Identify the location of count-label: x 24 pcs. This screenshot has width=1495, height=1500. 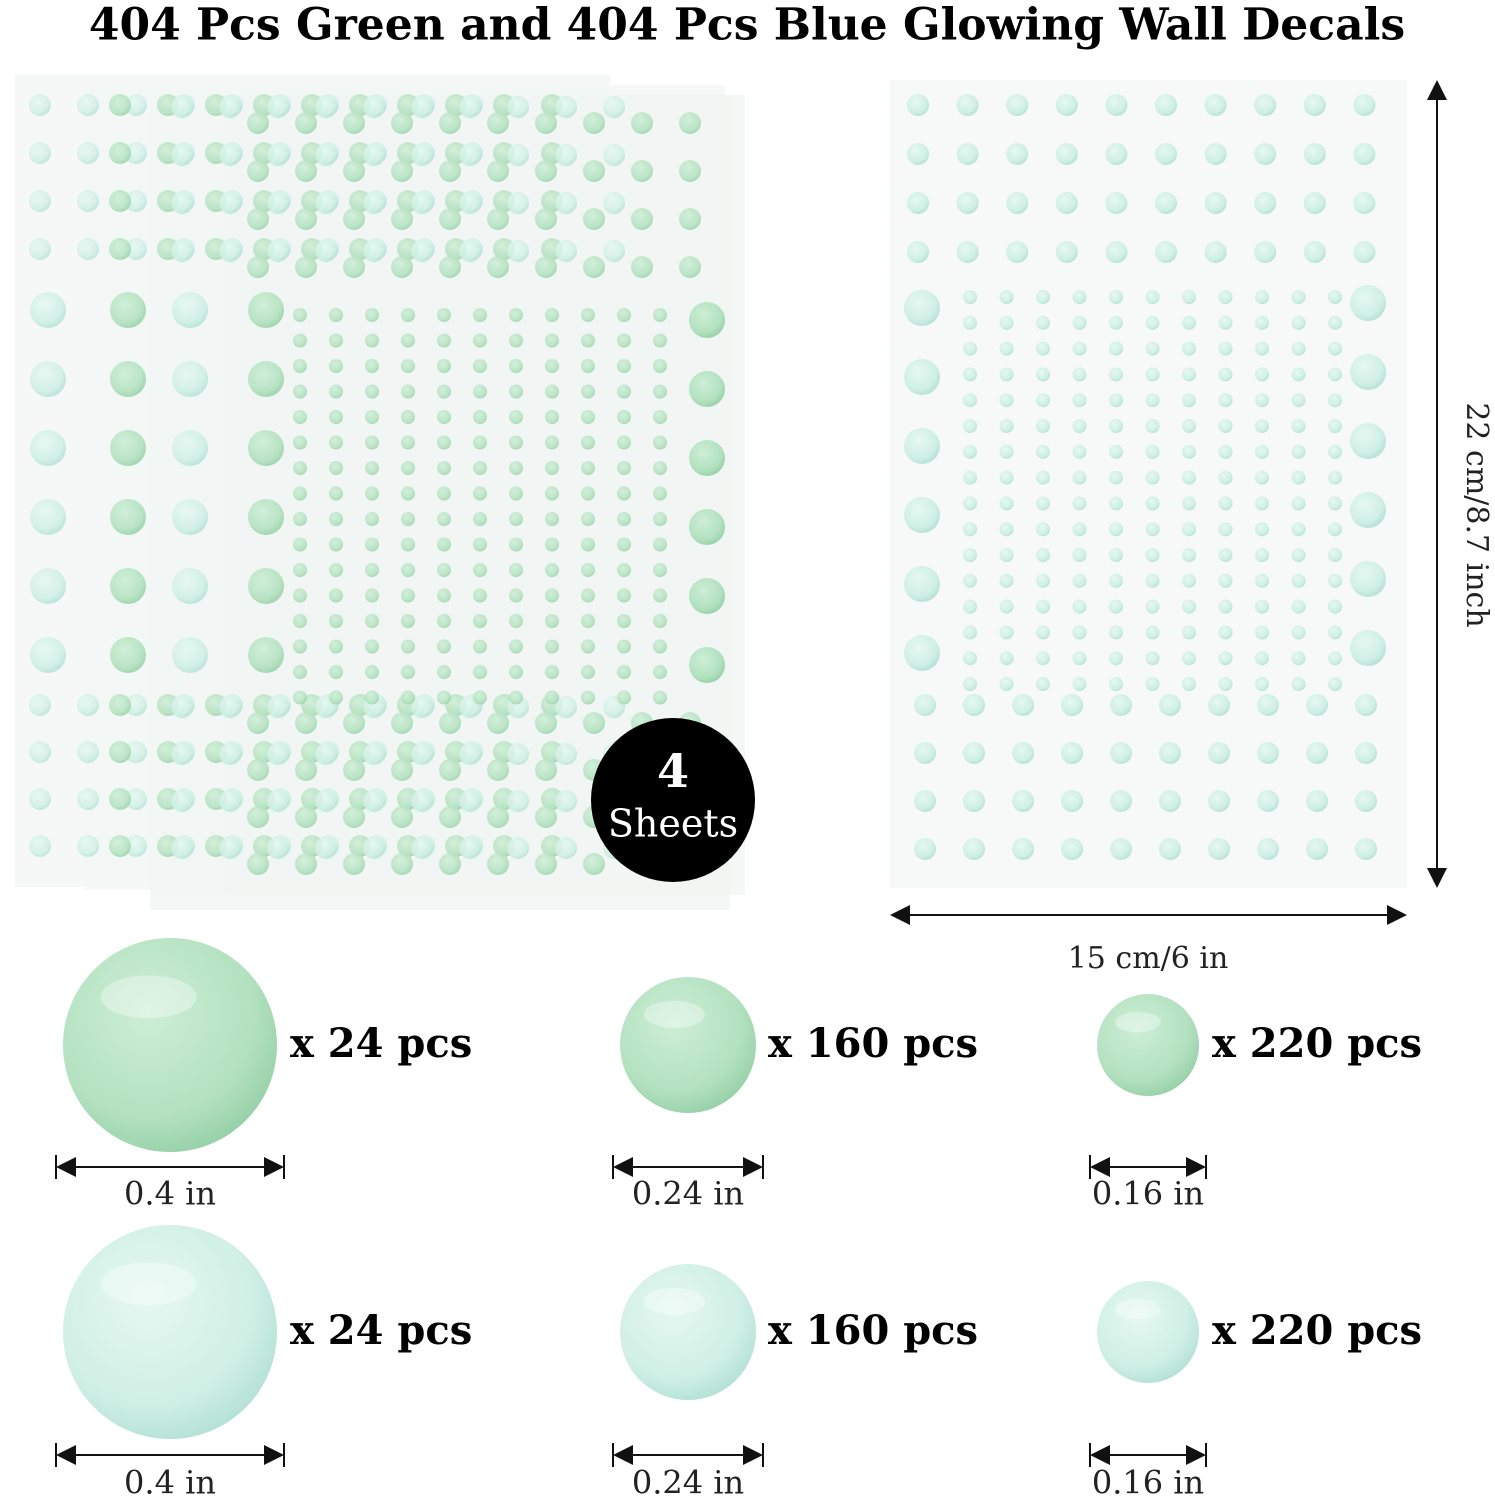
(381, 1043).